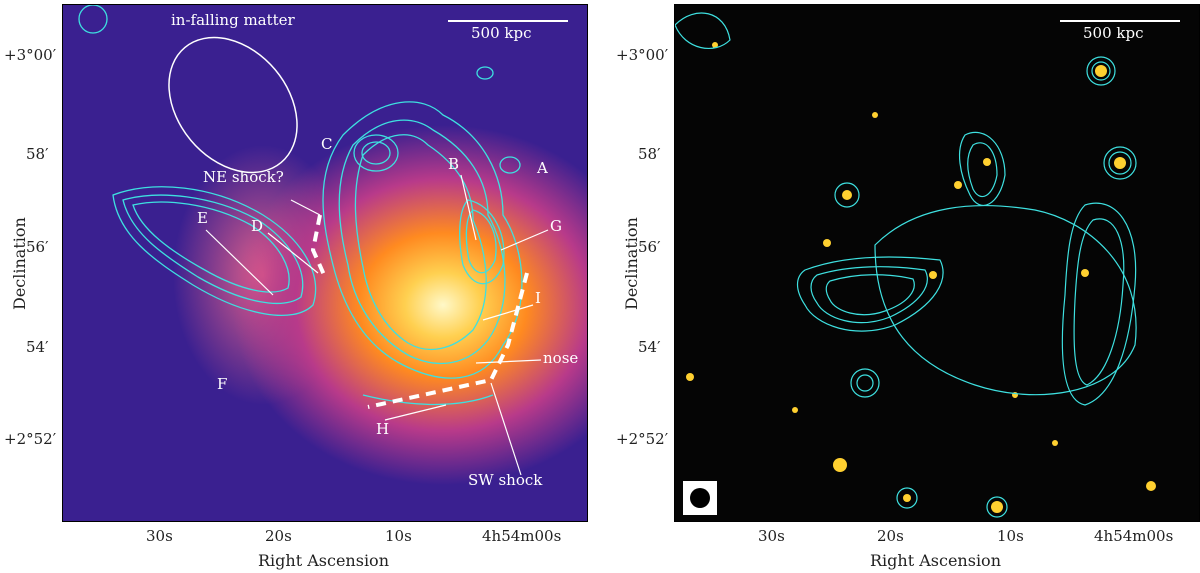 Image resolution: width=1200 pixels, height=573 pixels. What do you see at coordinates (327, 144) in the screenshot?
I see `label-C: C` at bounding box center [327, 144].